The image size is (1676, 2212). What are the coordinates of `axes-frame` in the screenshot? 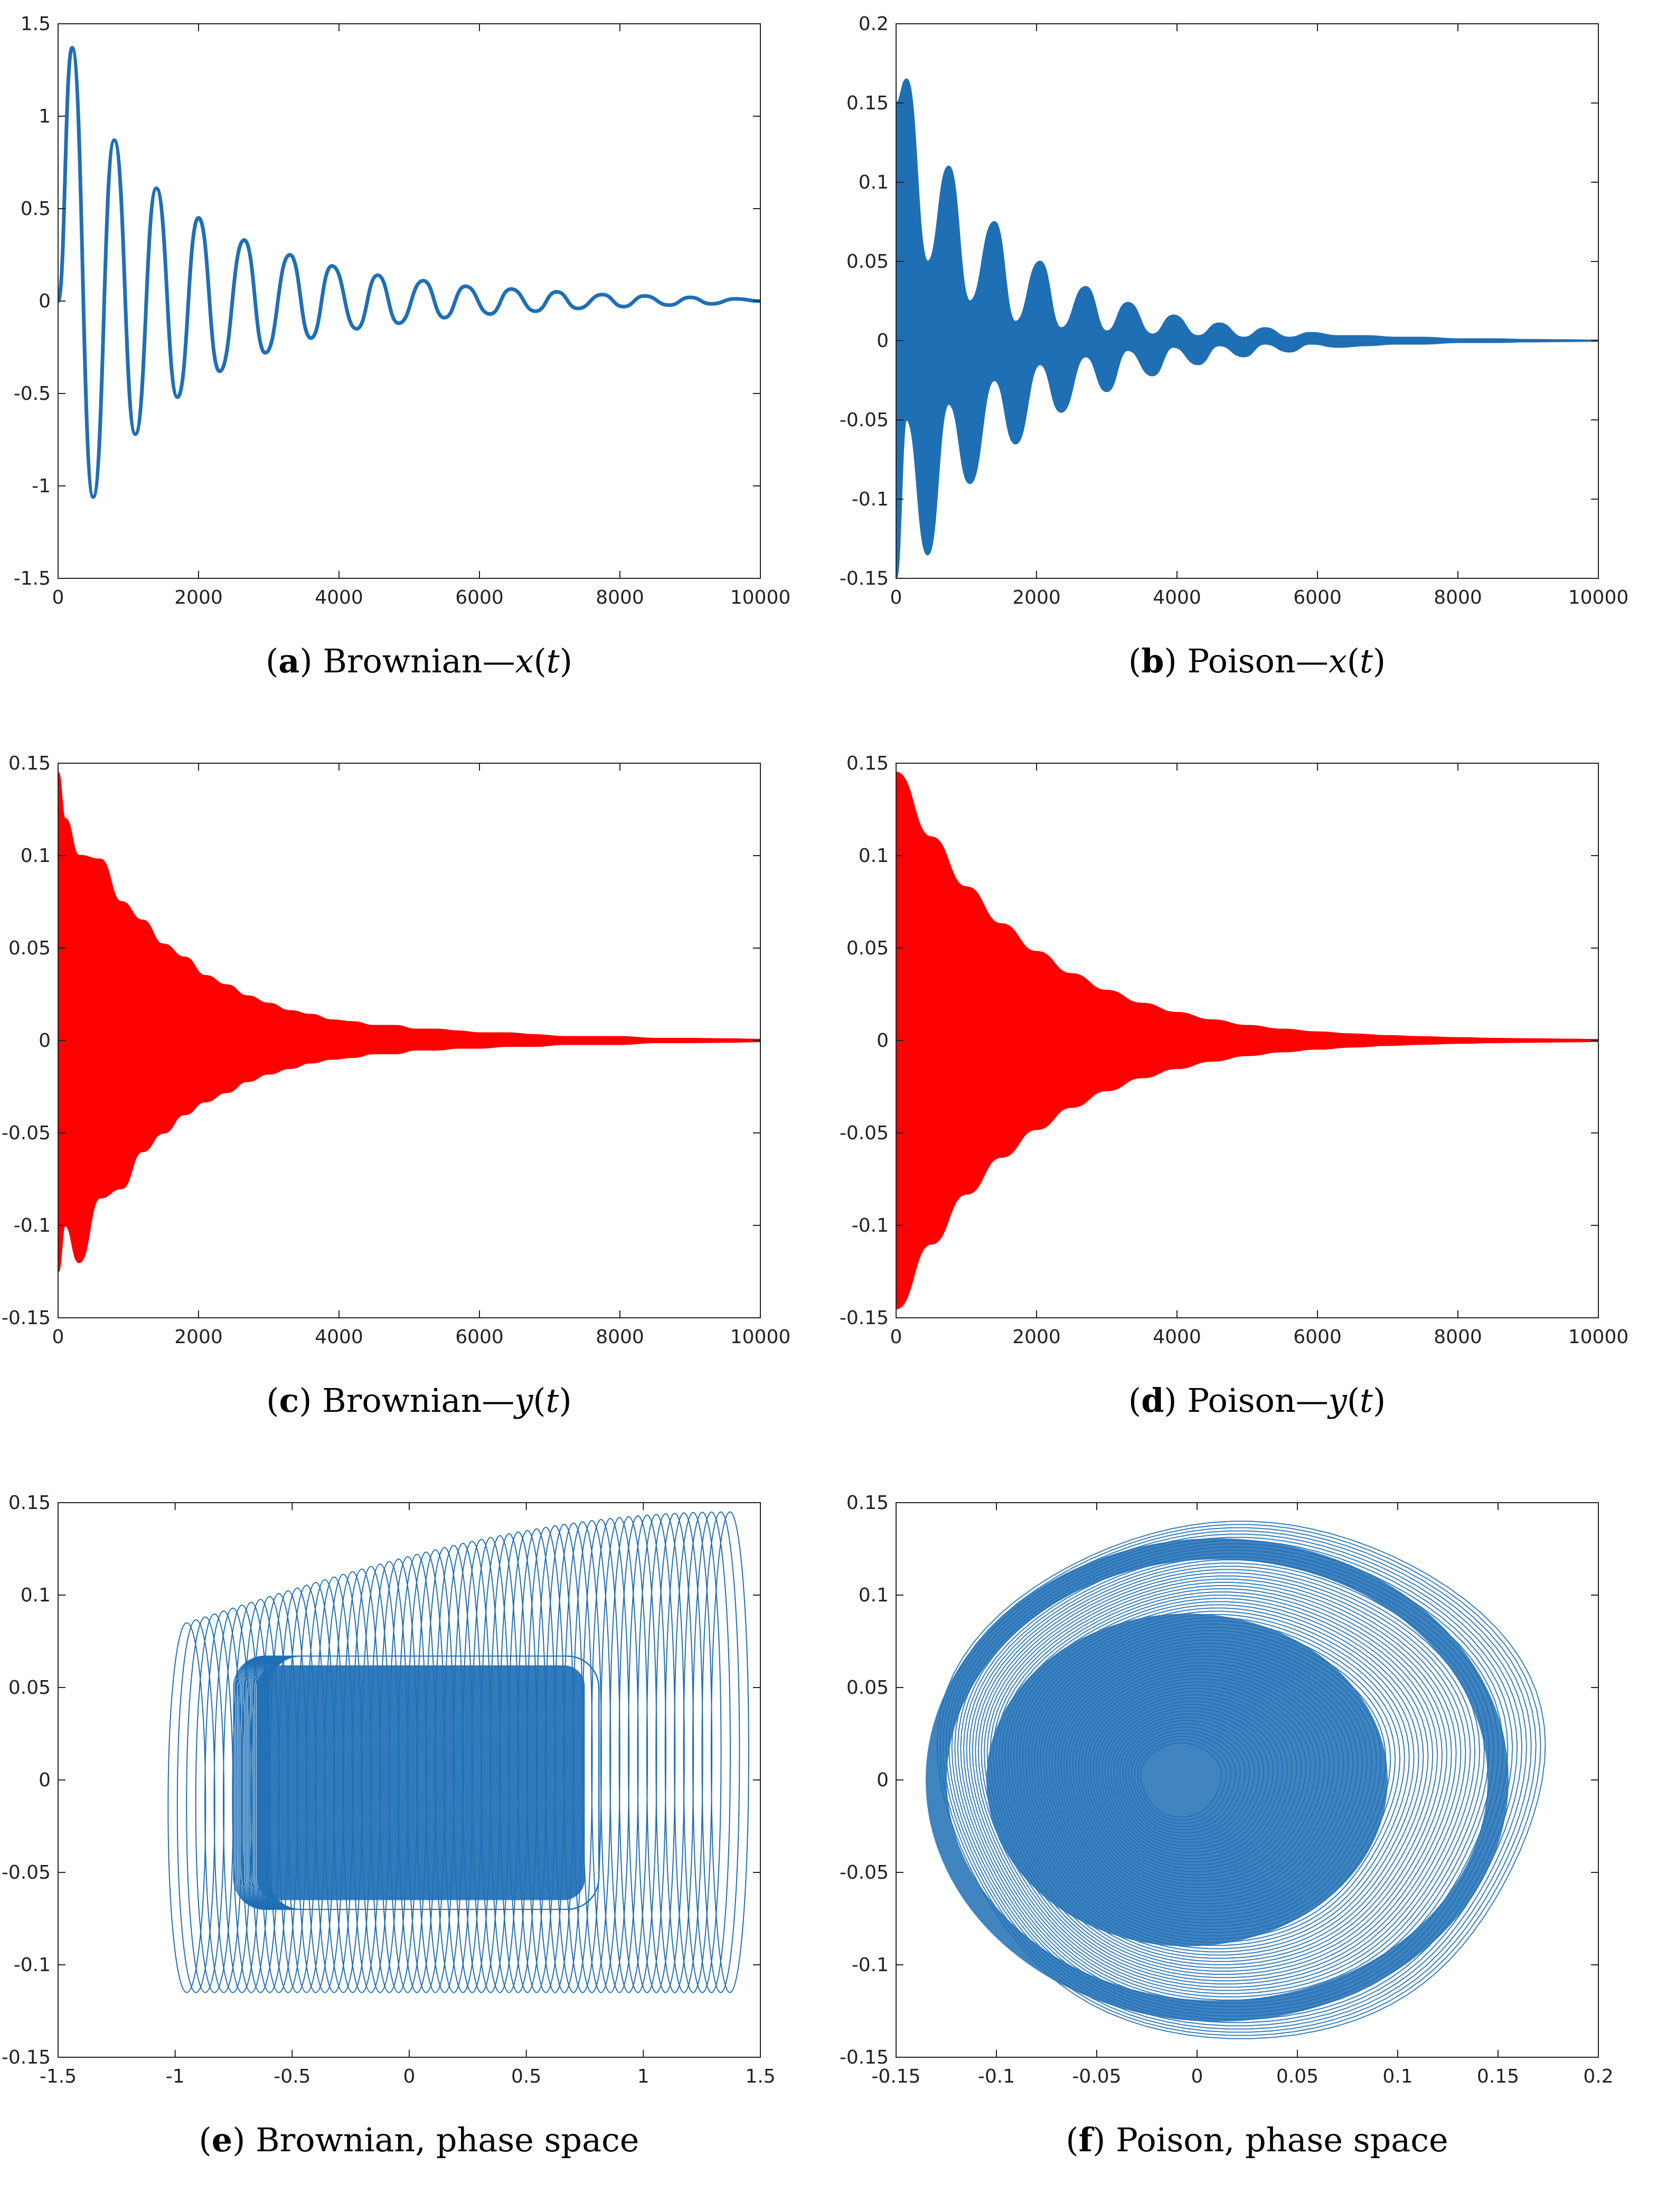 It's located at (1247, 301).